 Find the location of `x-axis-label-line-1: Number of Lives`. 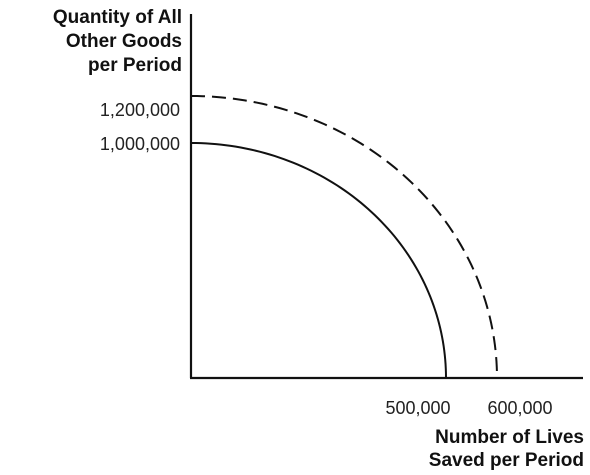

x-axis-label-line-1: Number of Lives is located at coordinates (509, 437).